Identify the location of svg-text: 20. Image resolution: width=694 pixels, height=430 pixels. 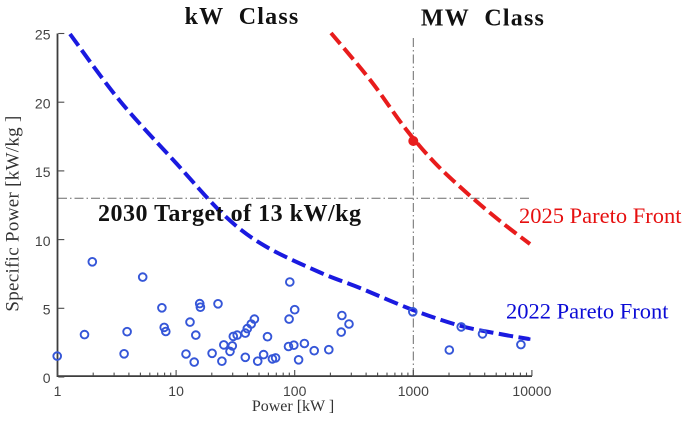
(43, 103).